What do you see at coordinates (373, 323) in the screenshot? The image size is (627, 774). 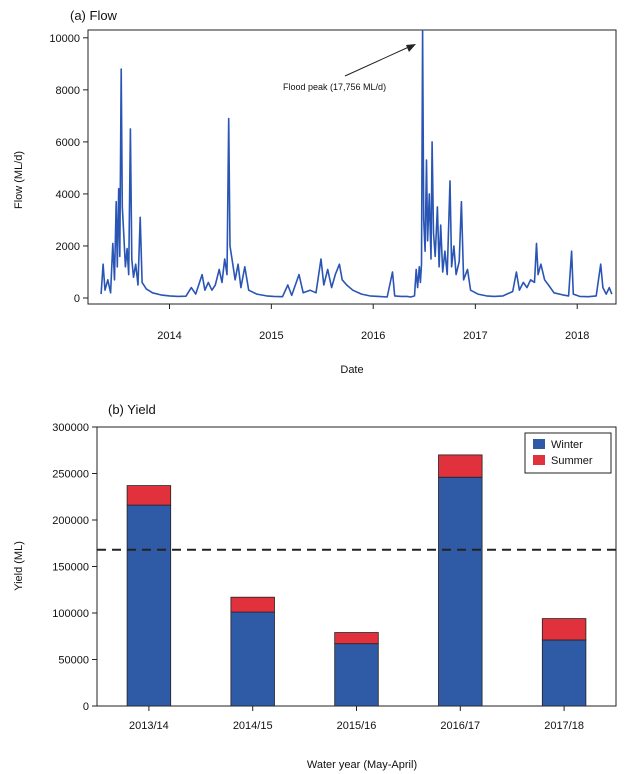 I see `flow-x-axis: 2014 2015 2016 2017 2018` at bounding box center [373, 323].